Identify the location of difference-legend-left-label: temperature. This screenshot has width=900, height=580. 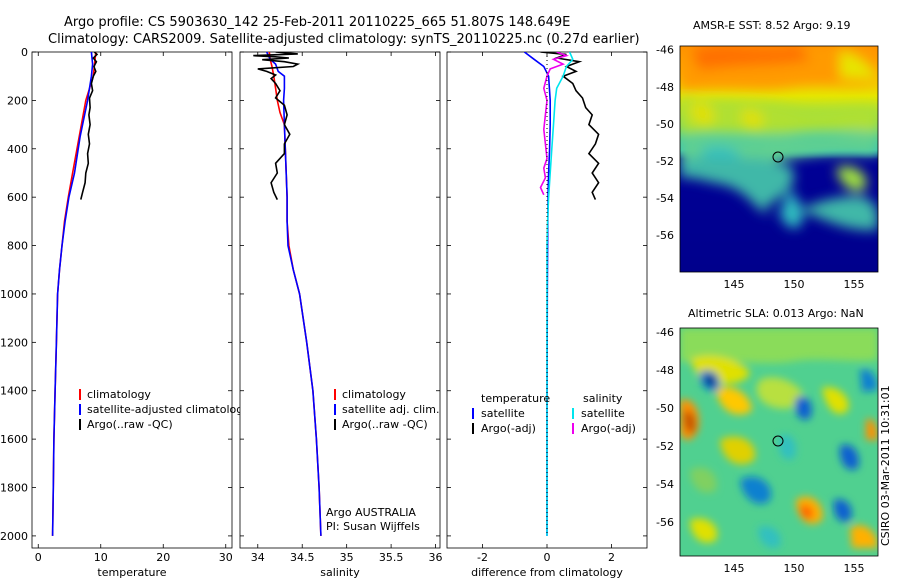
(515, 398).